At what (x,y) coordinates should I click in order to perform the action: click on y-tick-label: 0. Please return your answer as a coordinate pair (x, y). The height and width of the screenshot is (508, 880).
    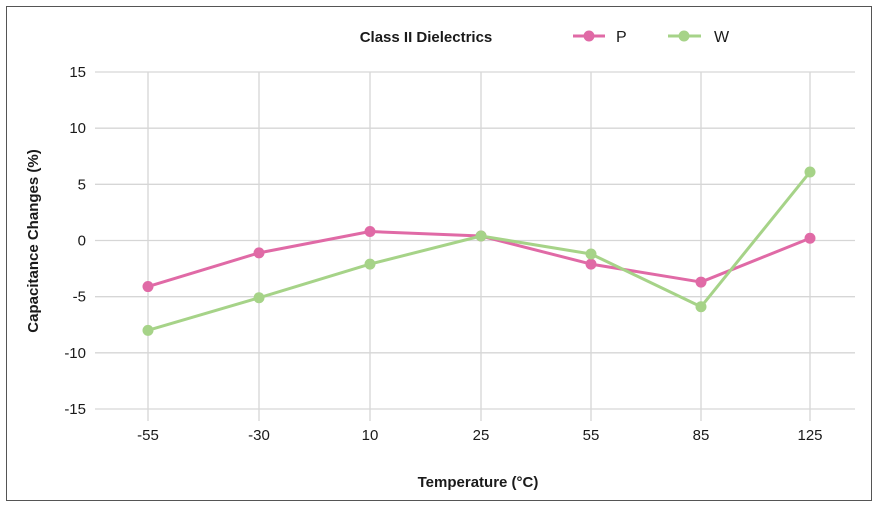
    Looking at the image, I should click on (82, 241).